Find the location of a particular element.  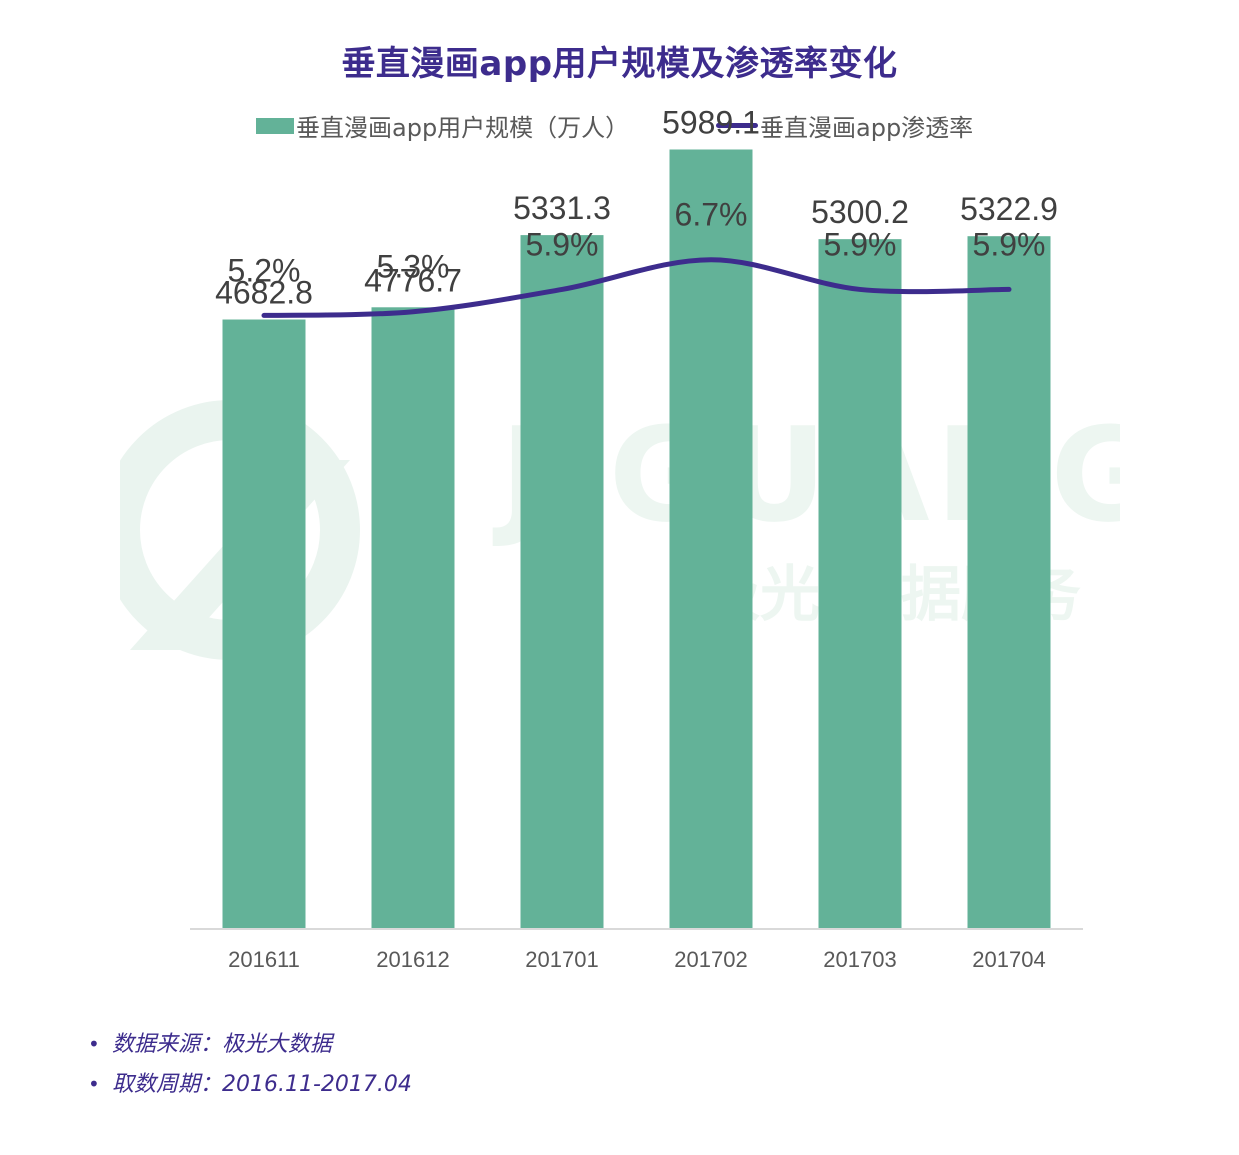

footnotes: • 数据来源：极光大数据 • 取数周期：2016.11-2017.04 is located at coordinates (250, 1064).